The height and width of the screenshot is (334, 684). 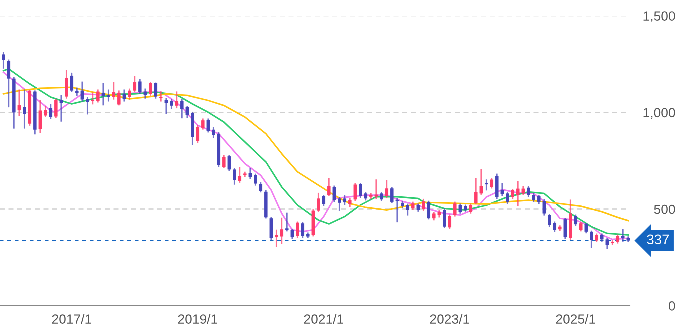 I want to click on x-tick-label: 2023/1, so click(x=450, y=319).